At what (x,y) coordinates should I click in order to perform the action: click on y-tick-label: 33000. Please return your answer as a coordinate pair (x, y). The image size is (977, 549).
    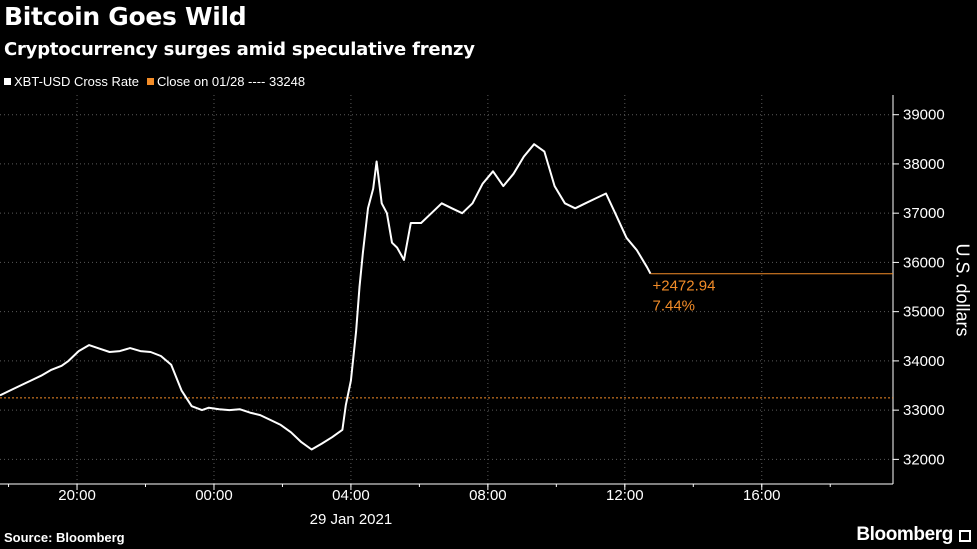
    Looking at the image, I should click on (924, 410).